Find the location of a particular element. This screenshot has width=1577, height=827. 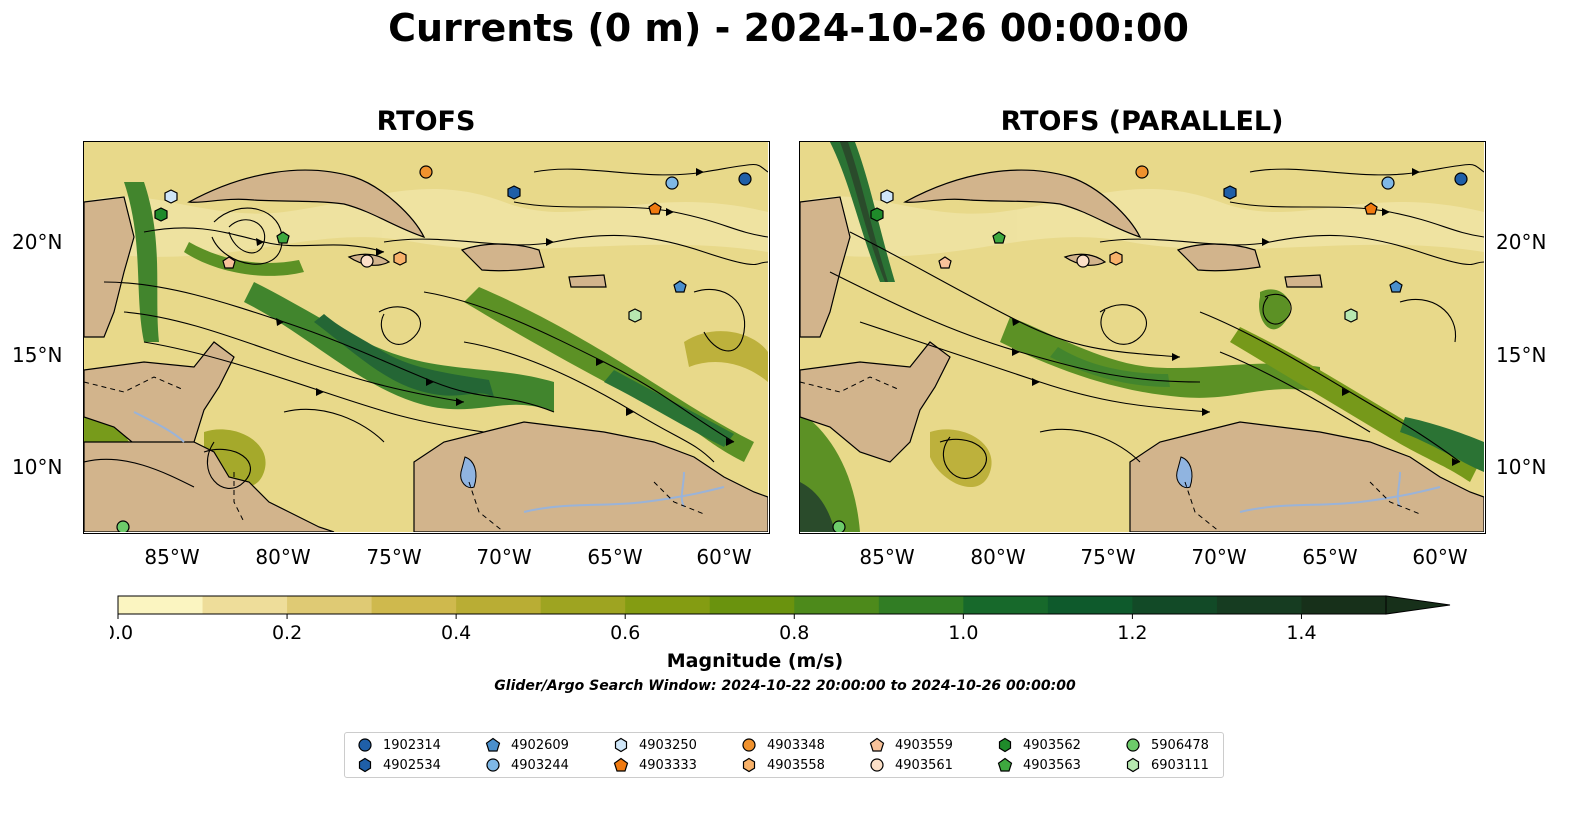

legend-label: 1902314 is located at coordinates (412, 745).